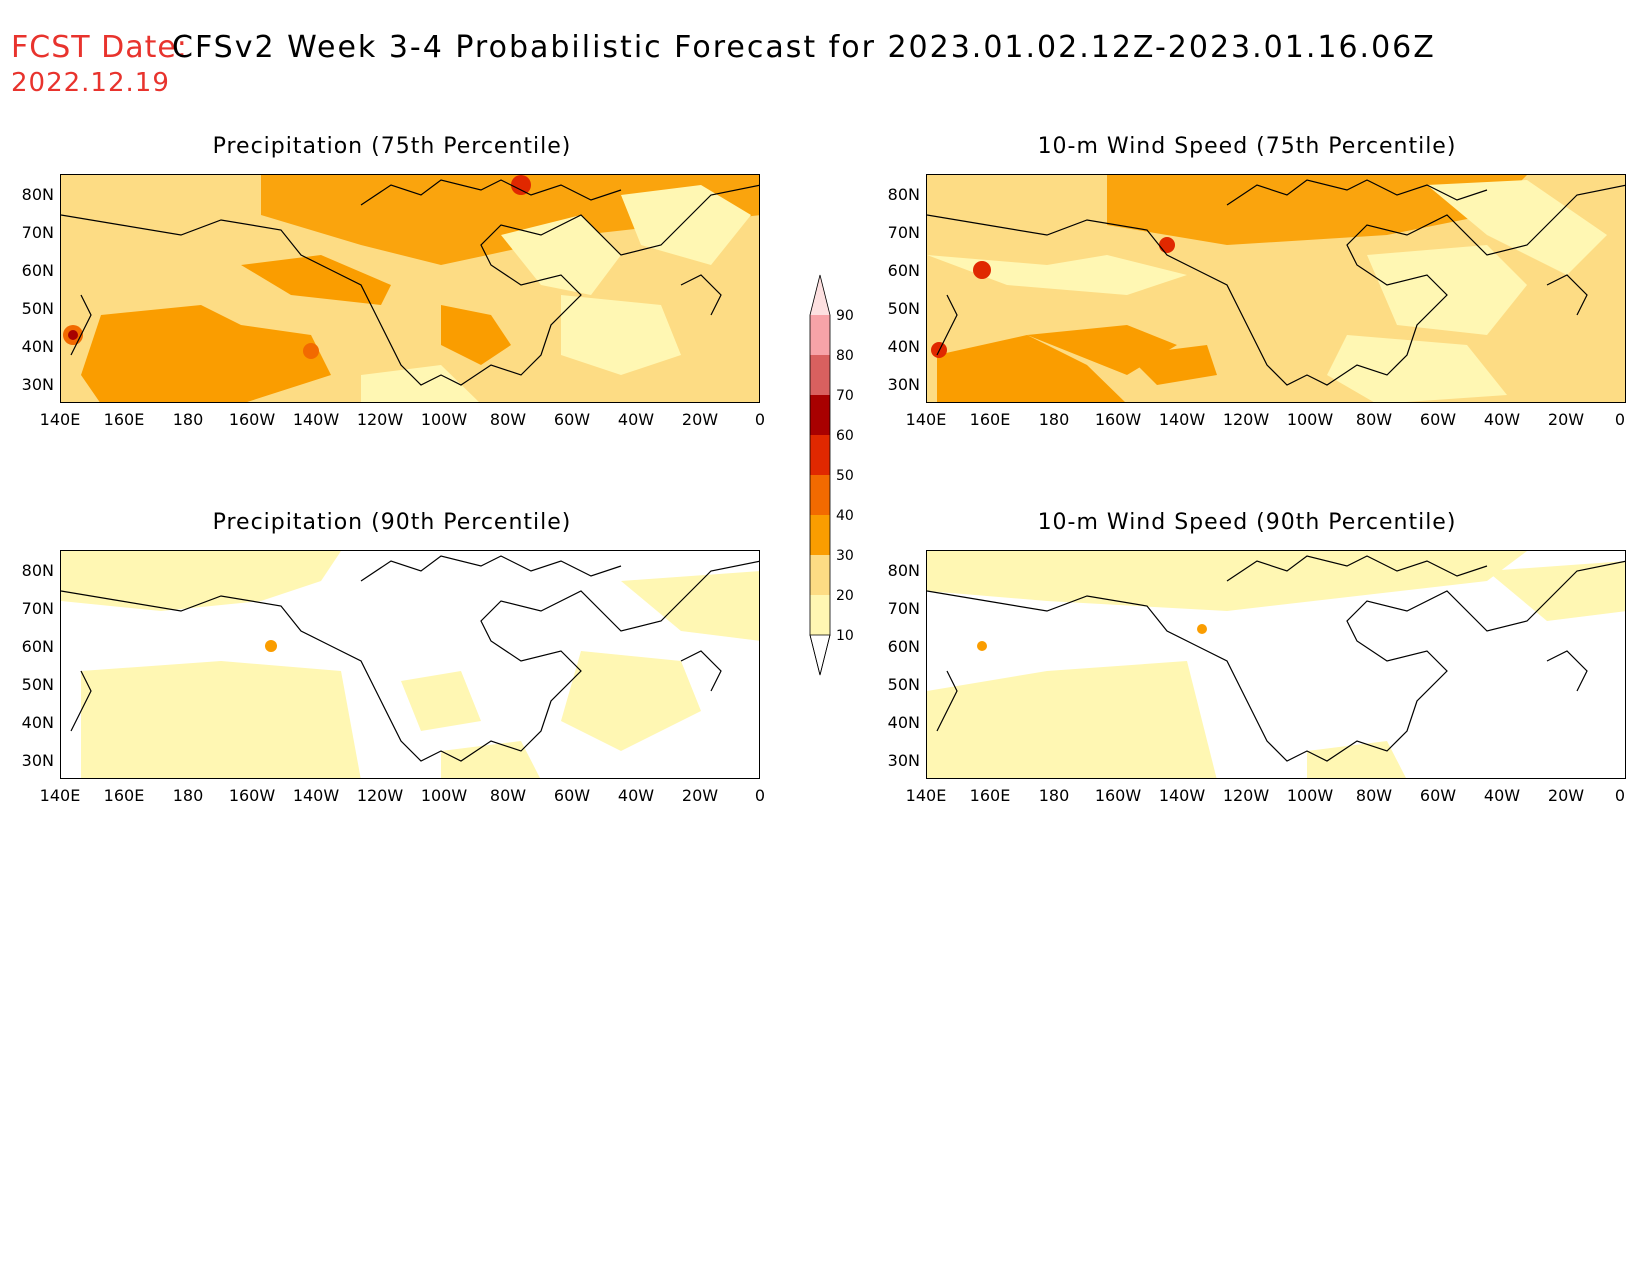 The width and height of the screenshot is (1650, 1275). What do you see at coordinates (845, 316) in the screenshot?
I see `colorbar-level: 90` at bounding box center [845, 316].